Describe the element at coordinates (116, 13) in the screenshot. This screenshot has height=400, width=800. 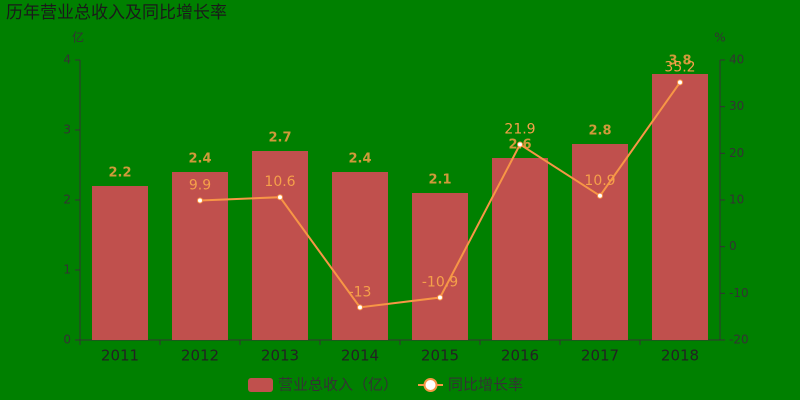
I see `chart-title: 历年营业总收入及同比增长率` at that location.